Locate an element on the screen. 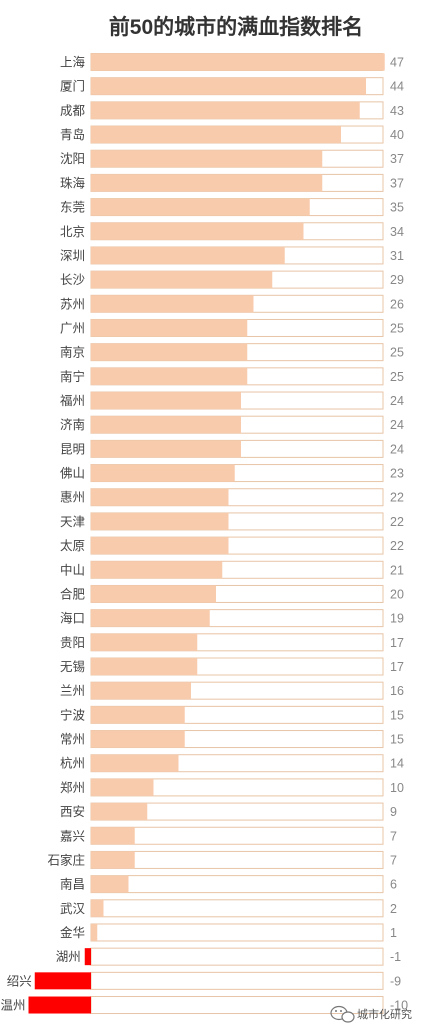  bar-row: 兰州 16 is located at coordinates (232, 690).